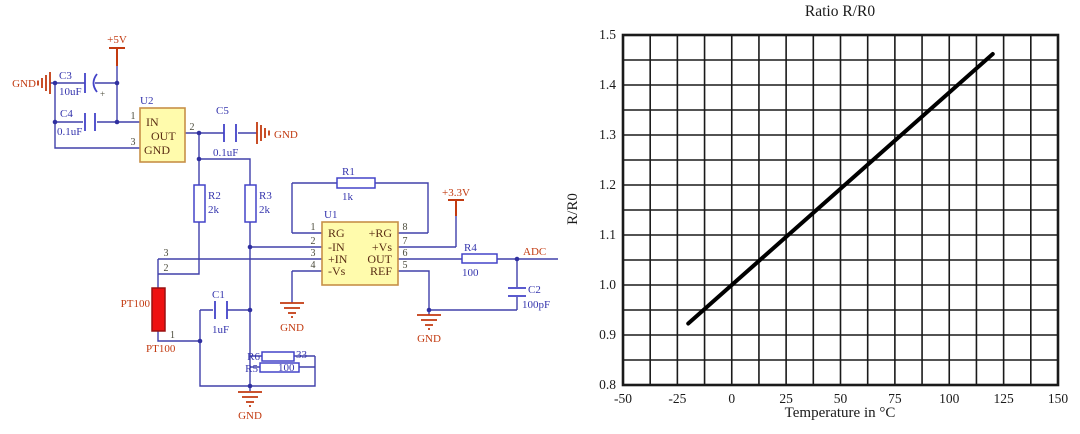  I want to click on u1-pin-number-5: 5, so click(405, 265).